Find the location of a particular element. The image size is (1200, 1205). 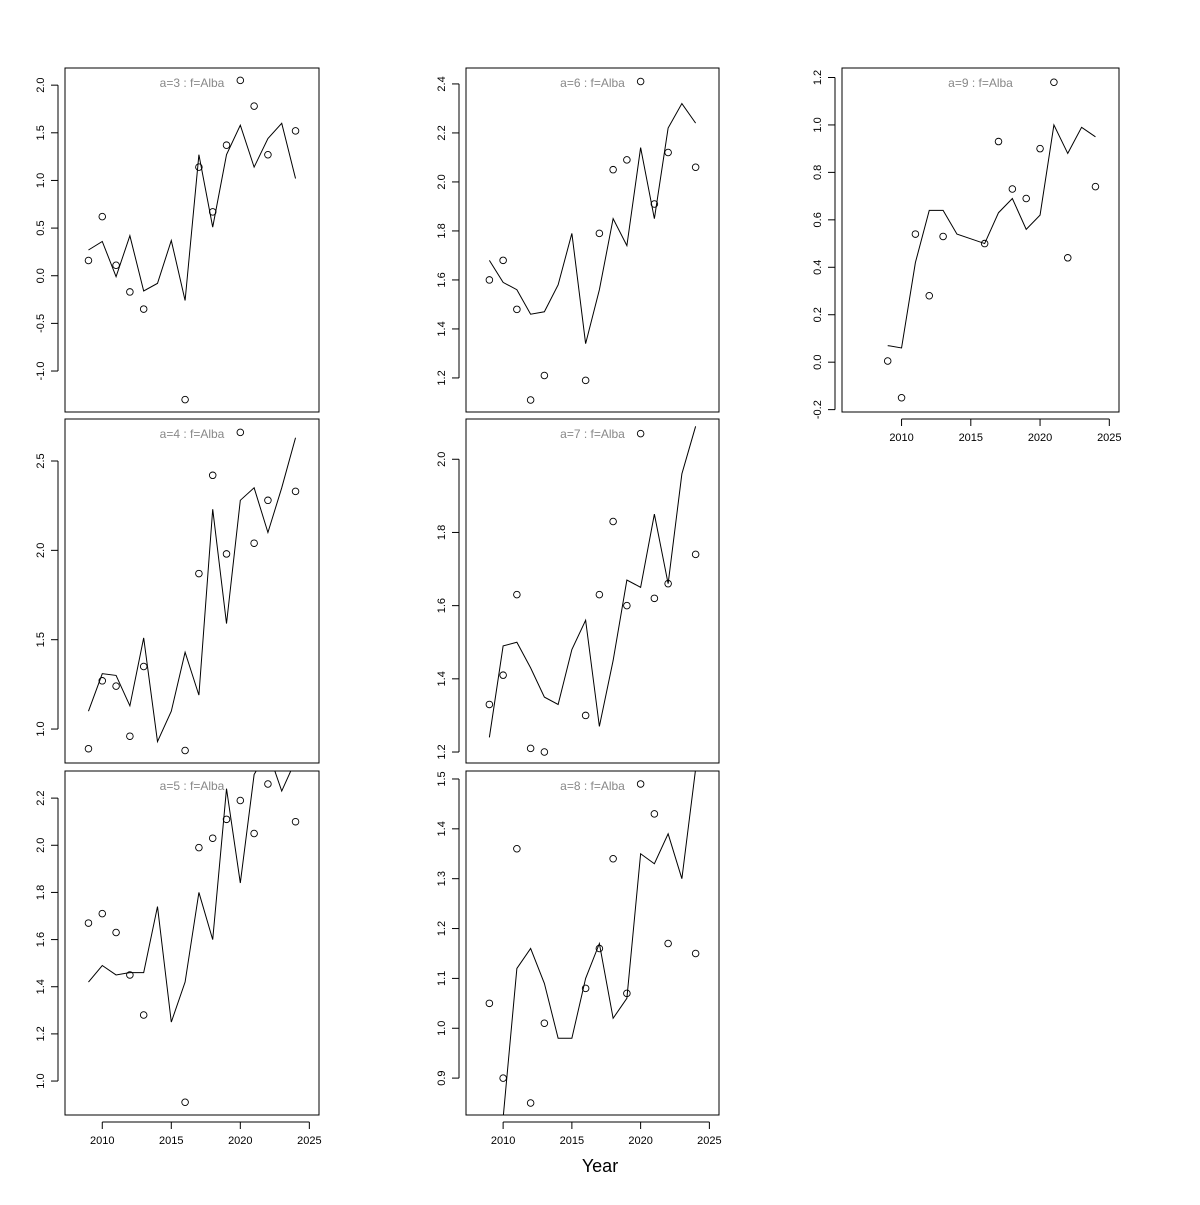

y-tick-label: -1.0 is located at coordinates (41, 371).